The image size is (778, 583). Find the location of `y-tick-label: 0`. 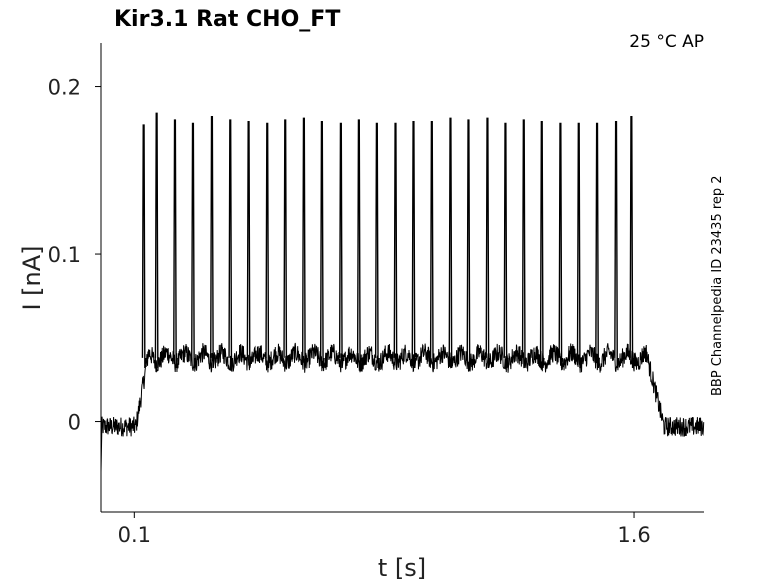

y-tick-label: 0 is located at coordinates (74, 423).